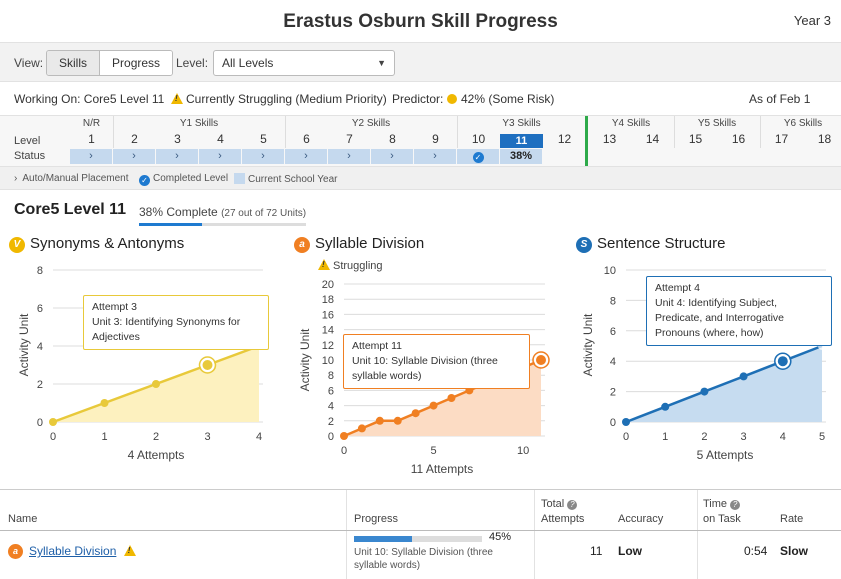 Image resolution: width=841 pixels, height=579 pixels. I want to click on page-title: Erastus Osburn Skill Progress, so click(420, 21).